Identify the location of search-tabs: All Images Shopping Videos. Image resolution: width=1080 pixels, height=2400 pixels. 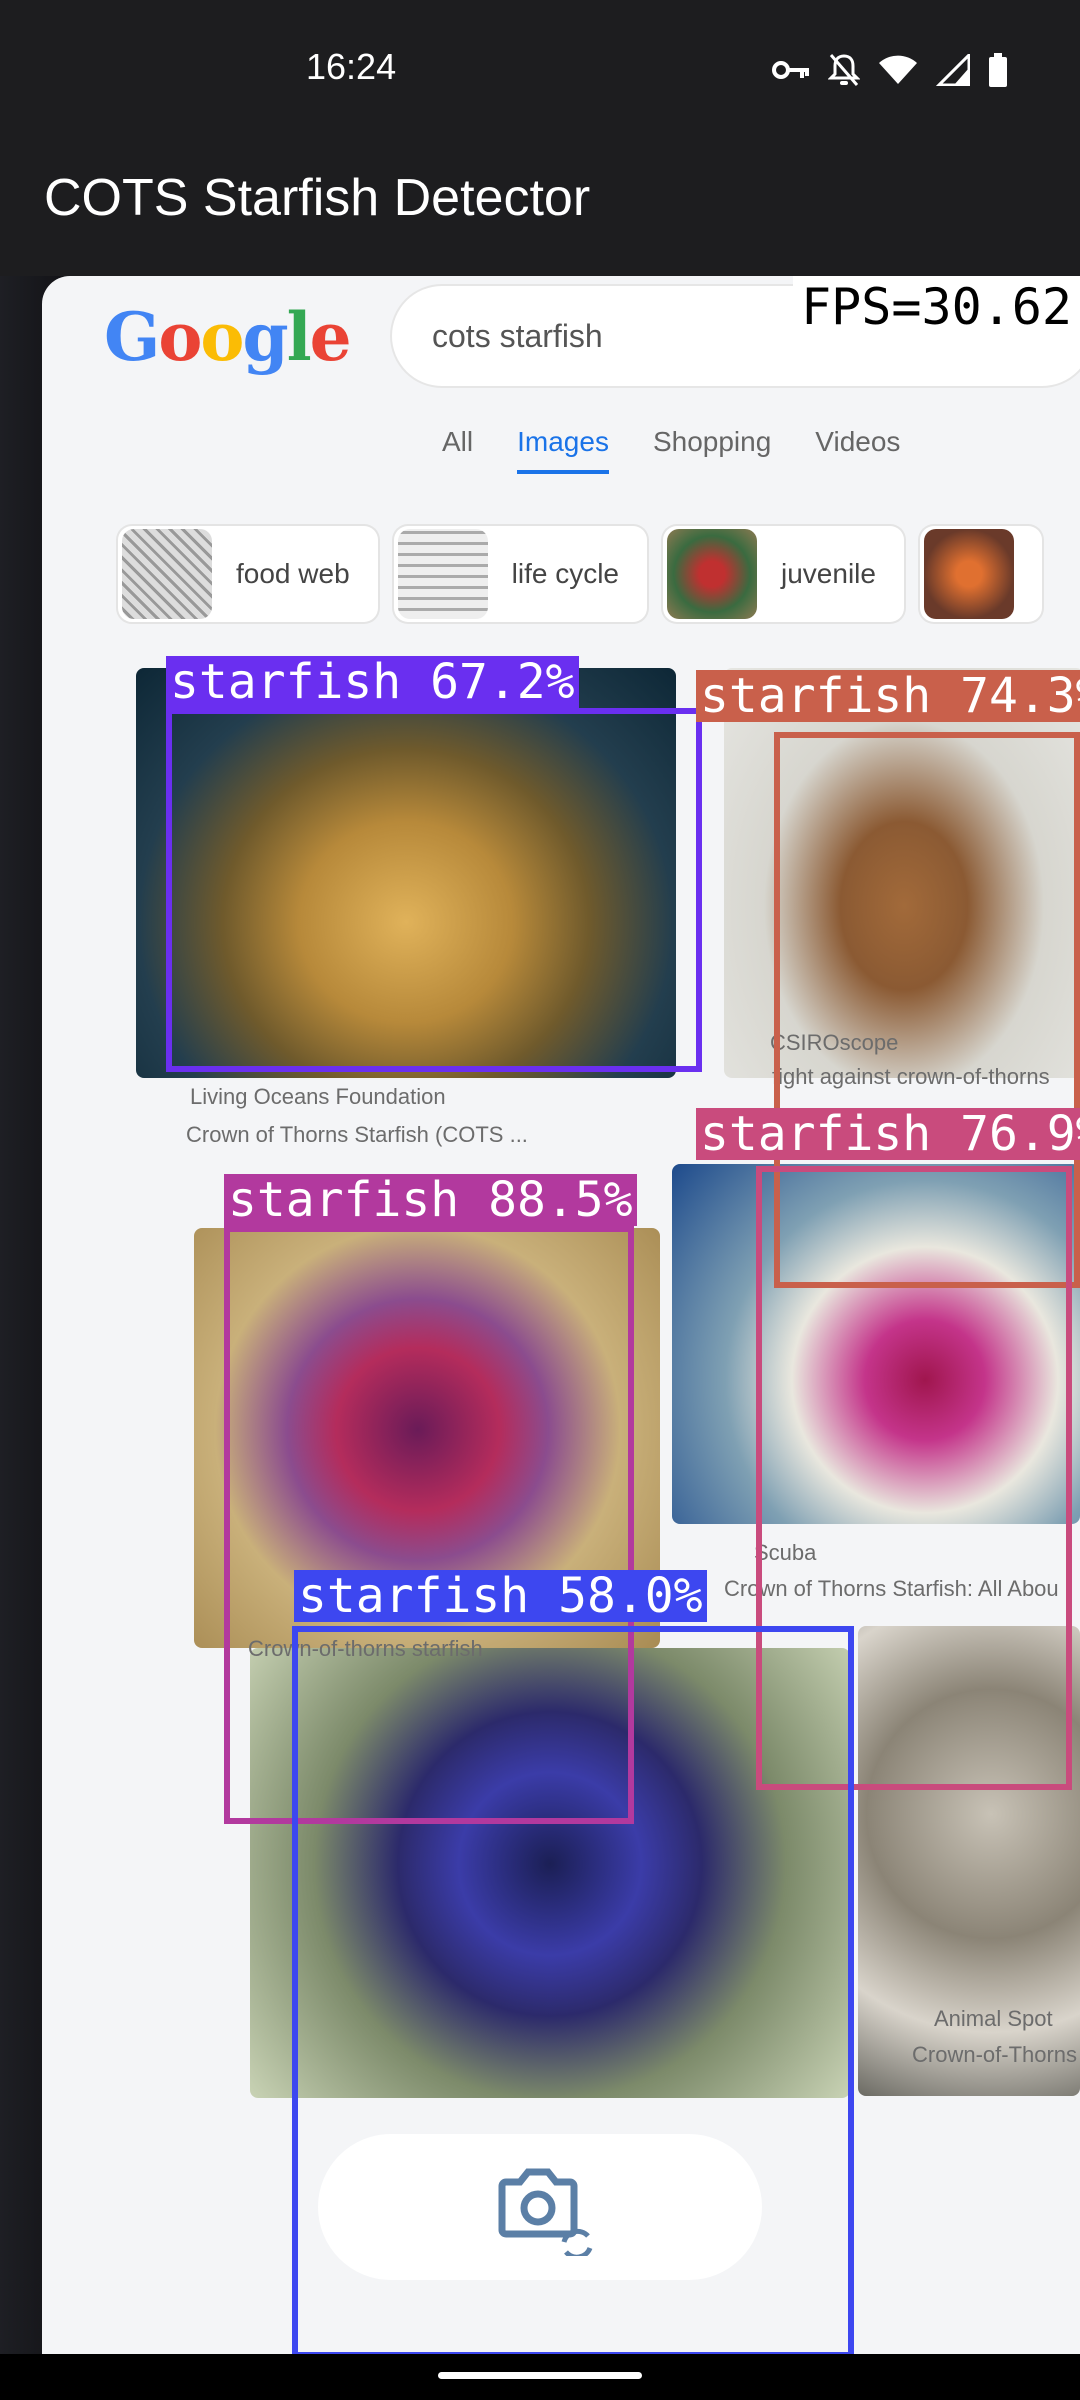
(671, 450).